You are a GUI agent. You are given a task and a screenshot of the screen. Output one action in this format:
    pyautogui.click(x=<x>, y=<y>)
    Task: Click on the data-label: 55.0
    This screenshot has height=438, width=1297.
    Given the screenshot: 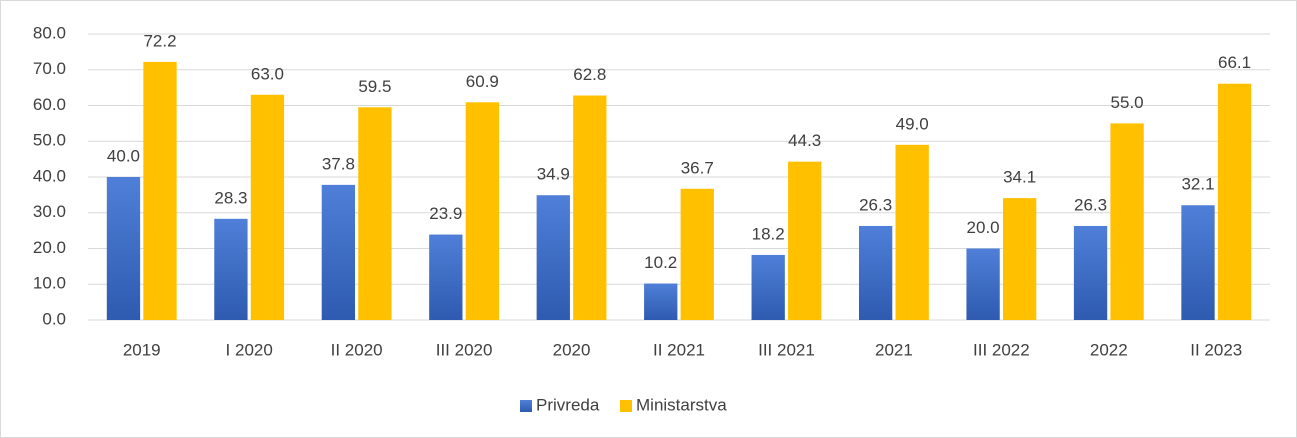 What is the action you would take?
    pyautogui.click(x=1127, y=102)
    